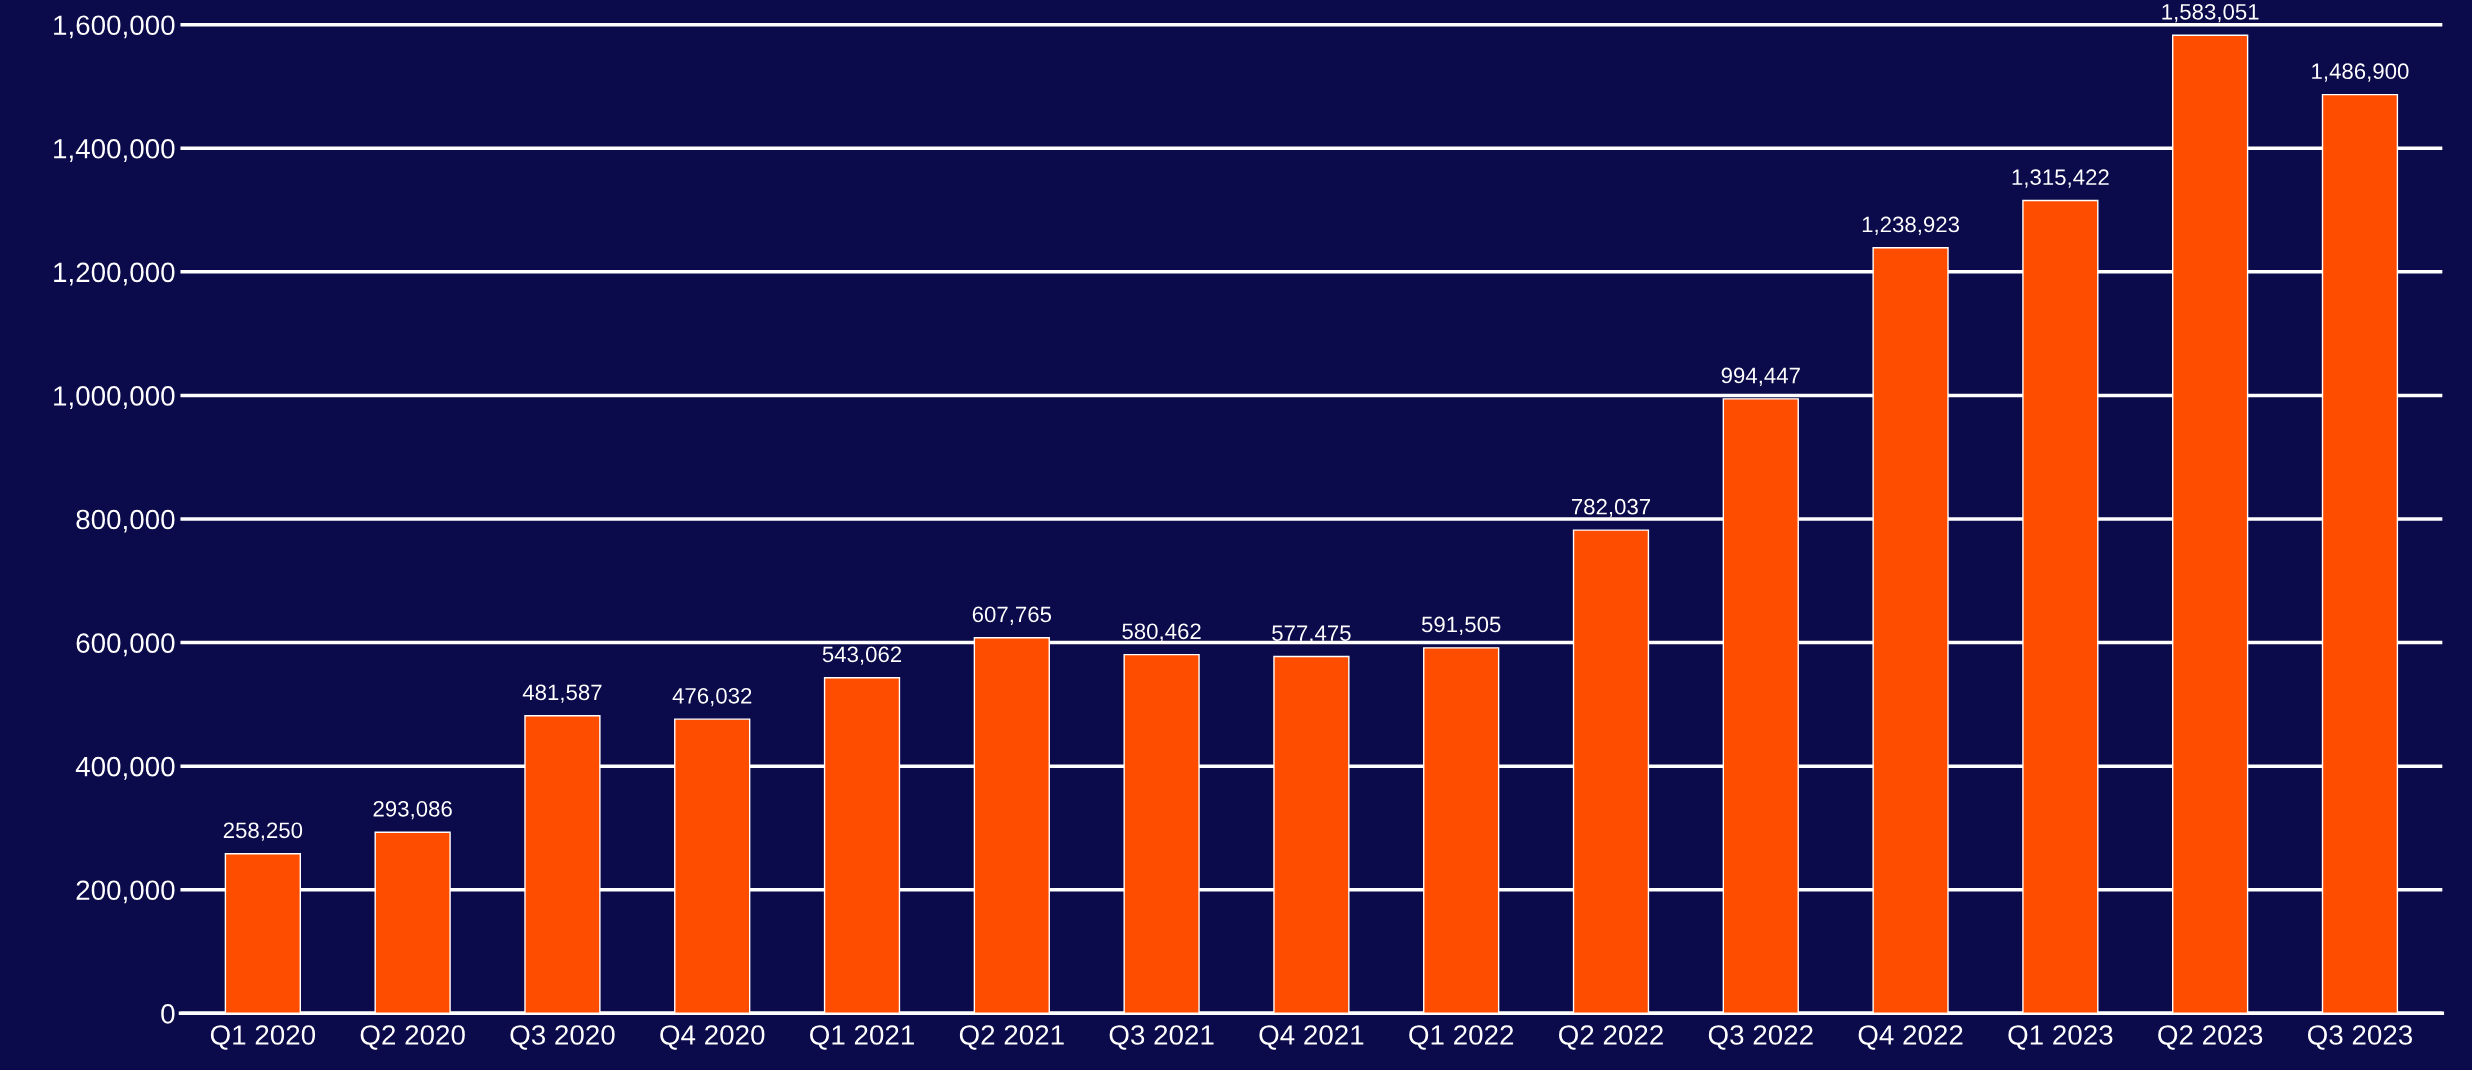  What do you see at coordinates (125, 645) in the screenshot?
I see `y-tick-label: 600,000` at bounding box center [125, 645].